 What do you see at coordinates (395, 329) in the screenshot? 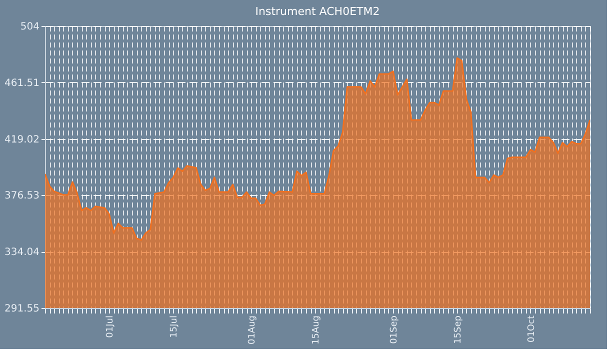
I see `x-tick-label: 01Sep` at bounding box center [395, 329].